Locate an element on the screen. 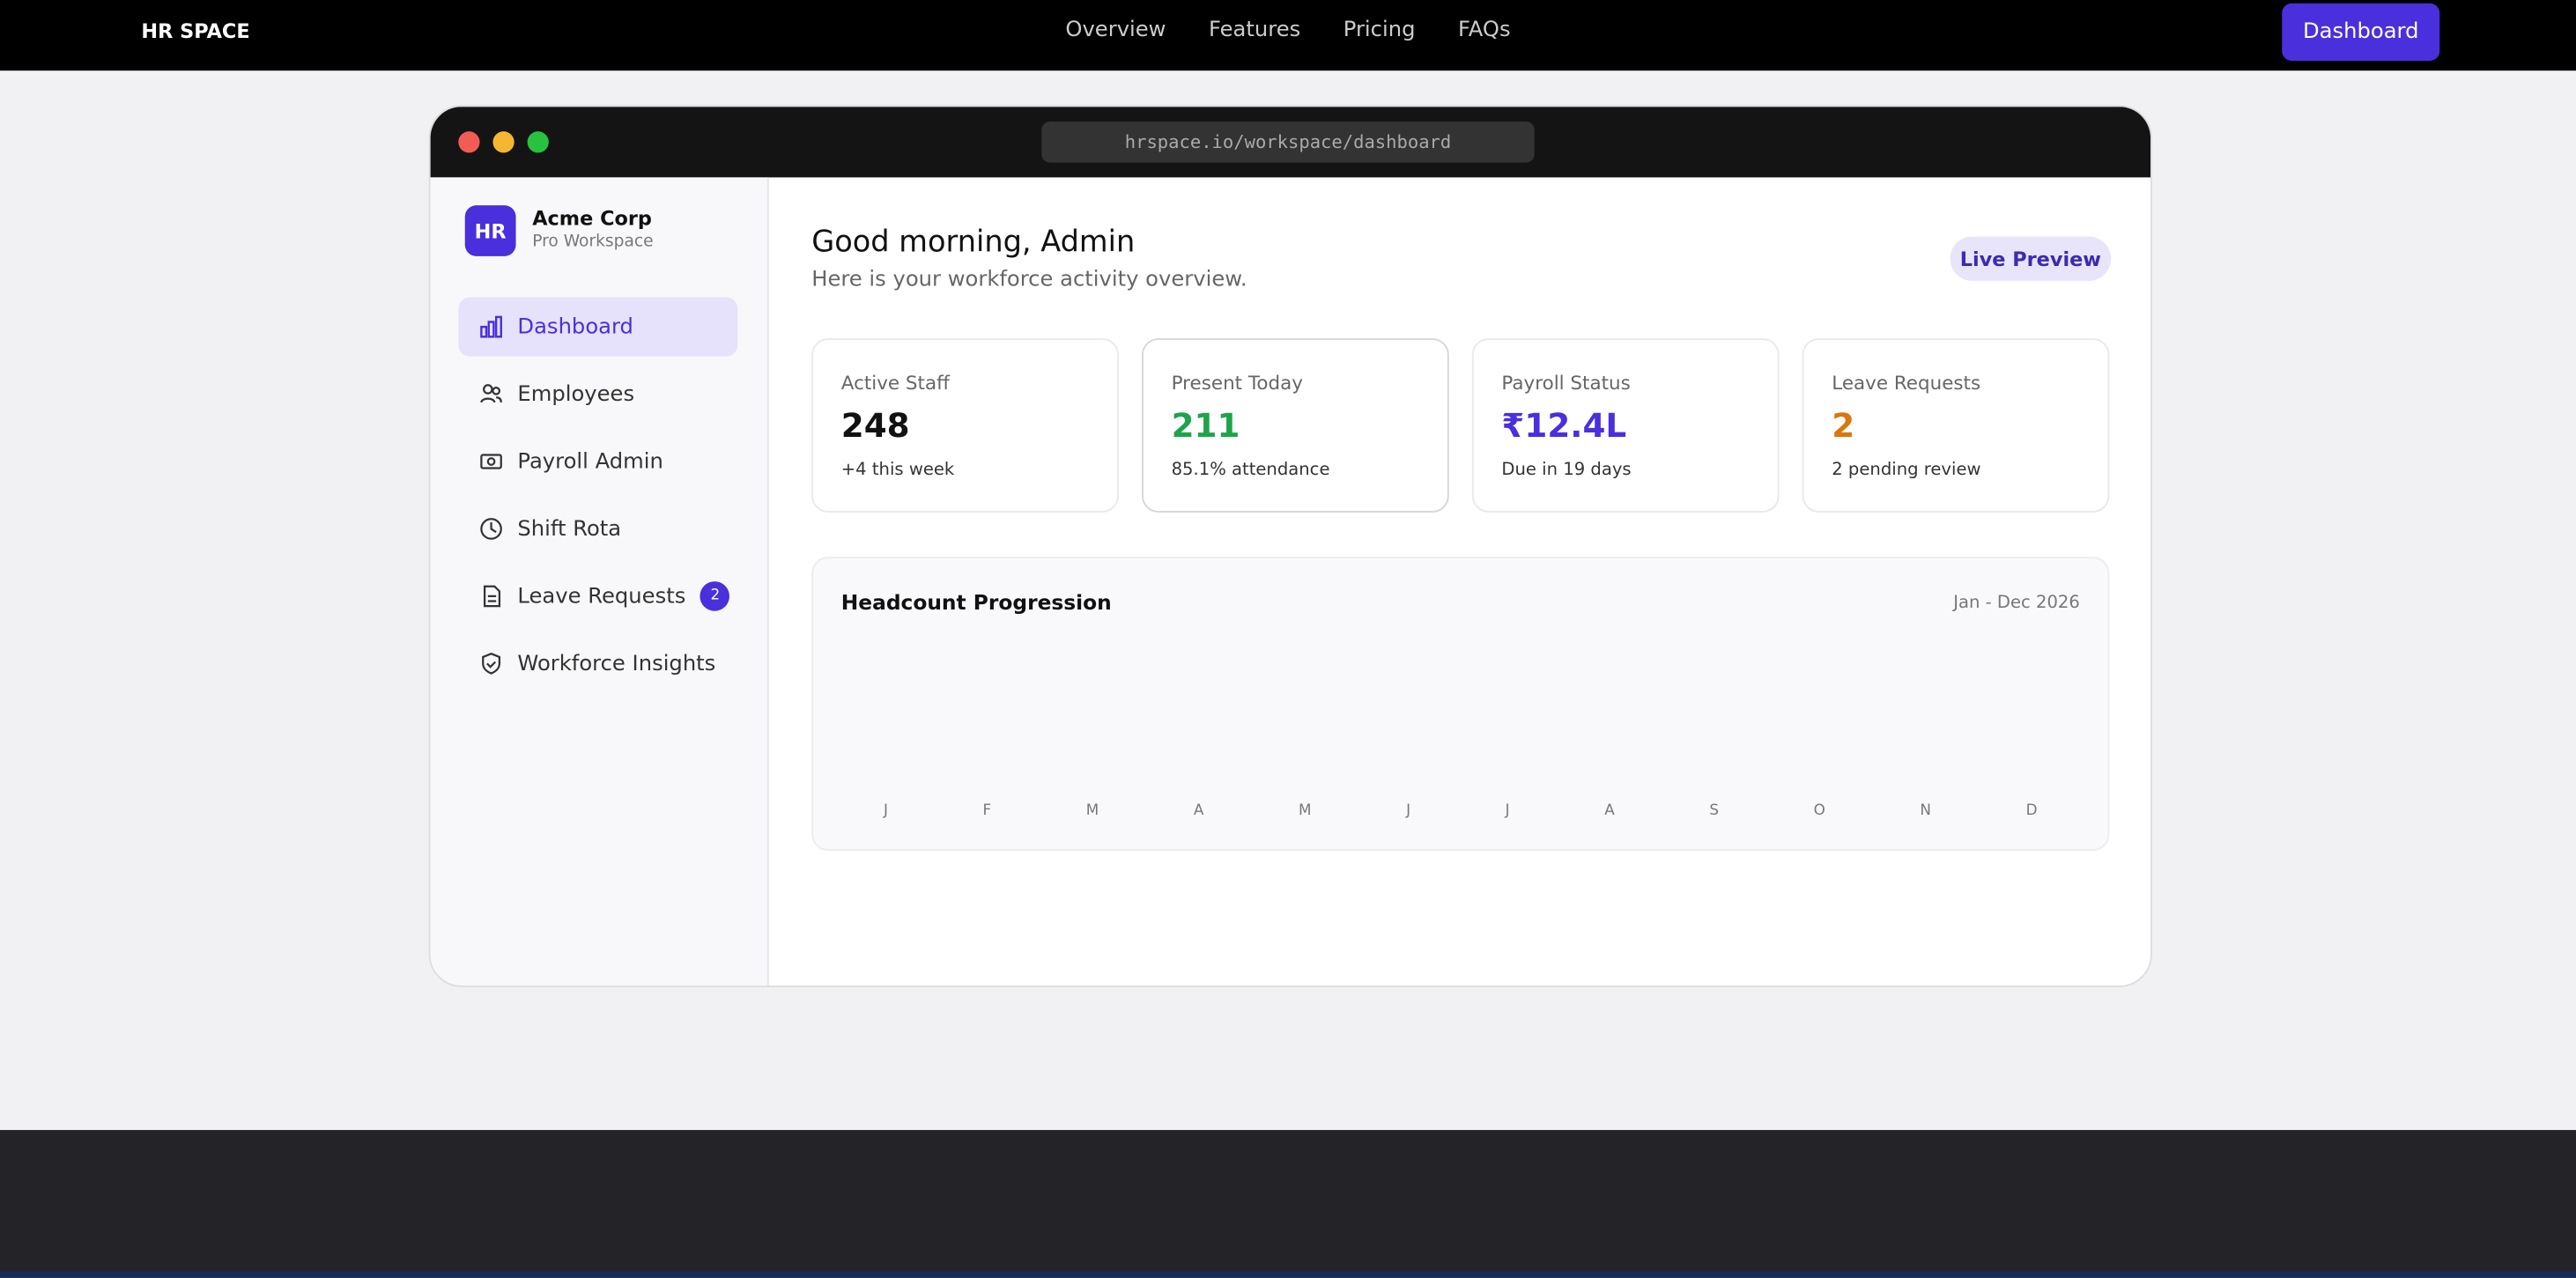  max-dot is located at coordinates (538, 142).